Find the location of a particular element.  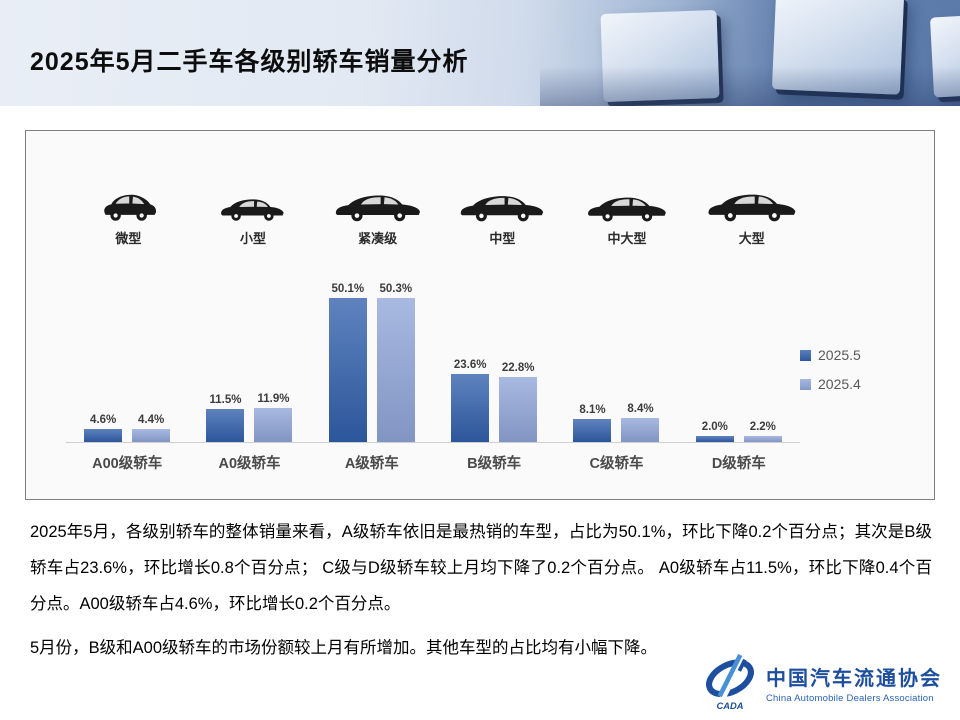

bar-value-label: 2.0% is located at coordinates (714, 427).